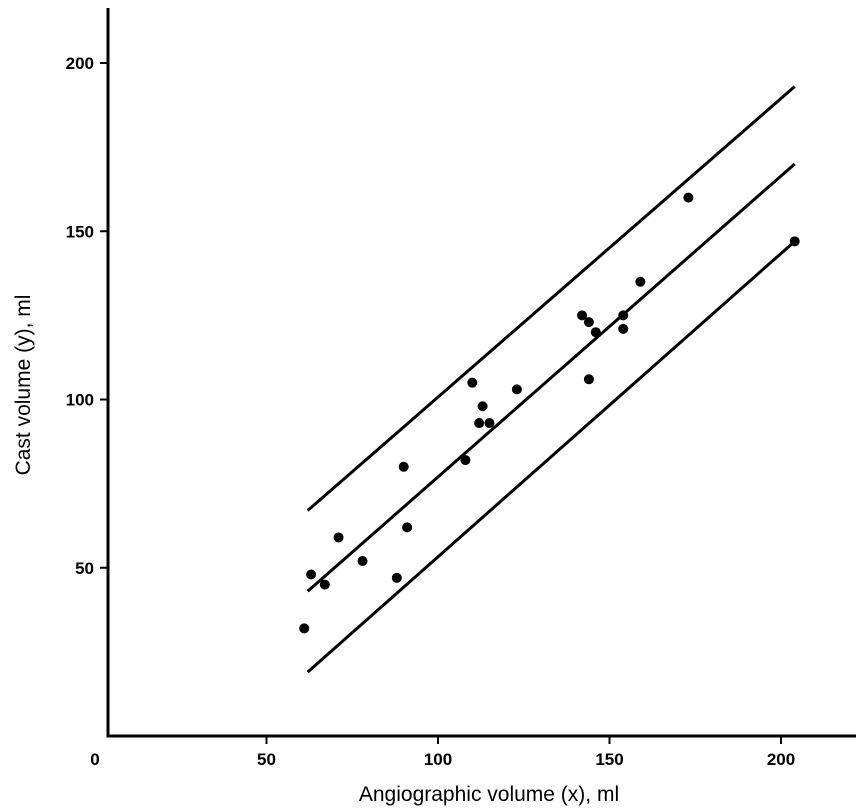 The image size is (856, 809). Describe the element at coordinates (781, 759) in the screenshot. I see `x-tick-label: 200` at that location.